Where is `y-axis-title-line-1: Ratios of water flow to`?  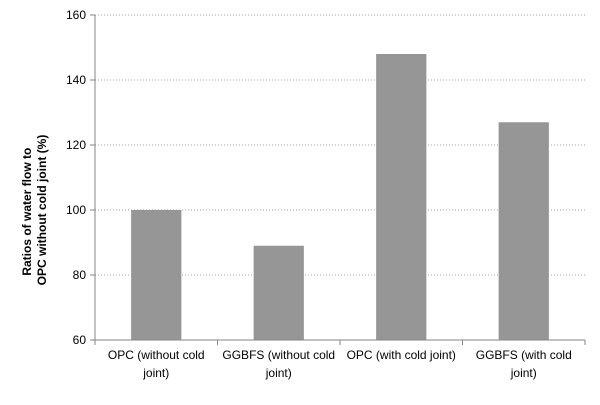 y-axis-title-line-1: Ratios of water flow to is located at coordinates (27, 212).